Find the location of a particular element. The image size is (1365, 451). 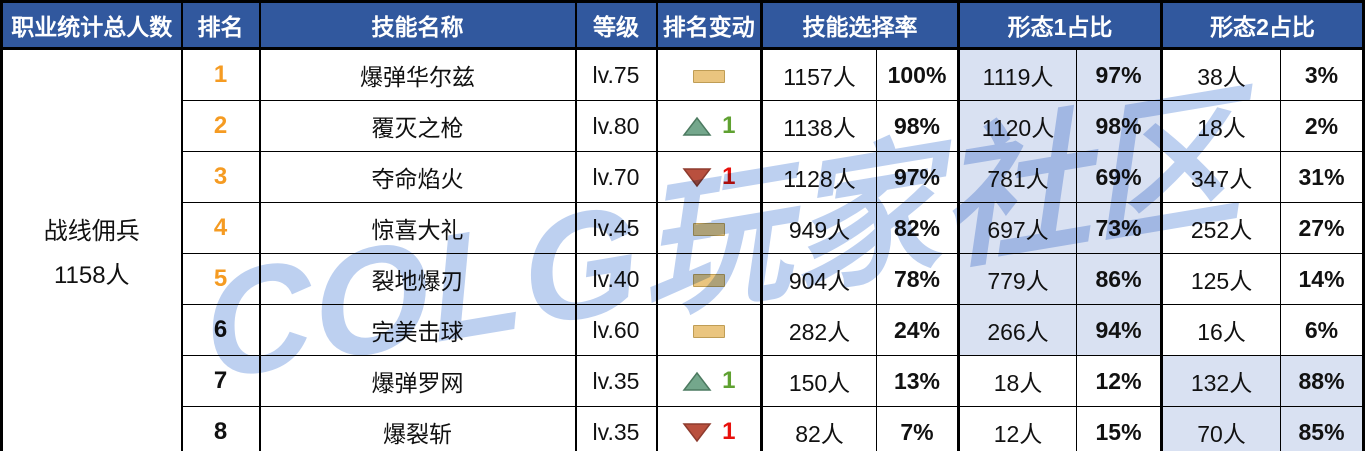

rank-cell: 2 is located at coordinates (220, 126).